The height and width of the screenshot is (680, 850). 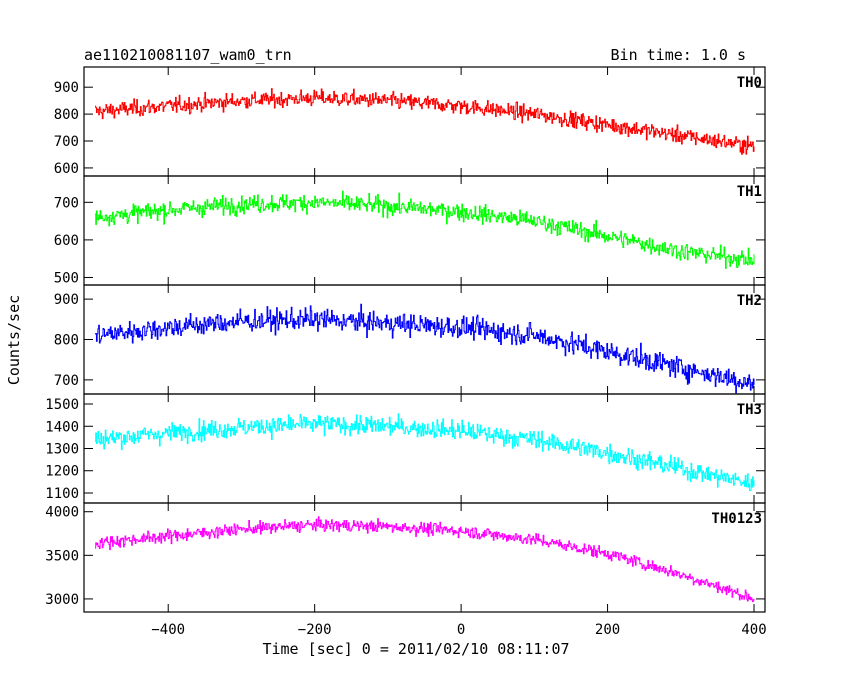 What do you see at coordinates (62, 494) in the screenshot?
I see `y-tick-label: 1100` at bounding box center [62, 494].